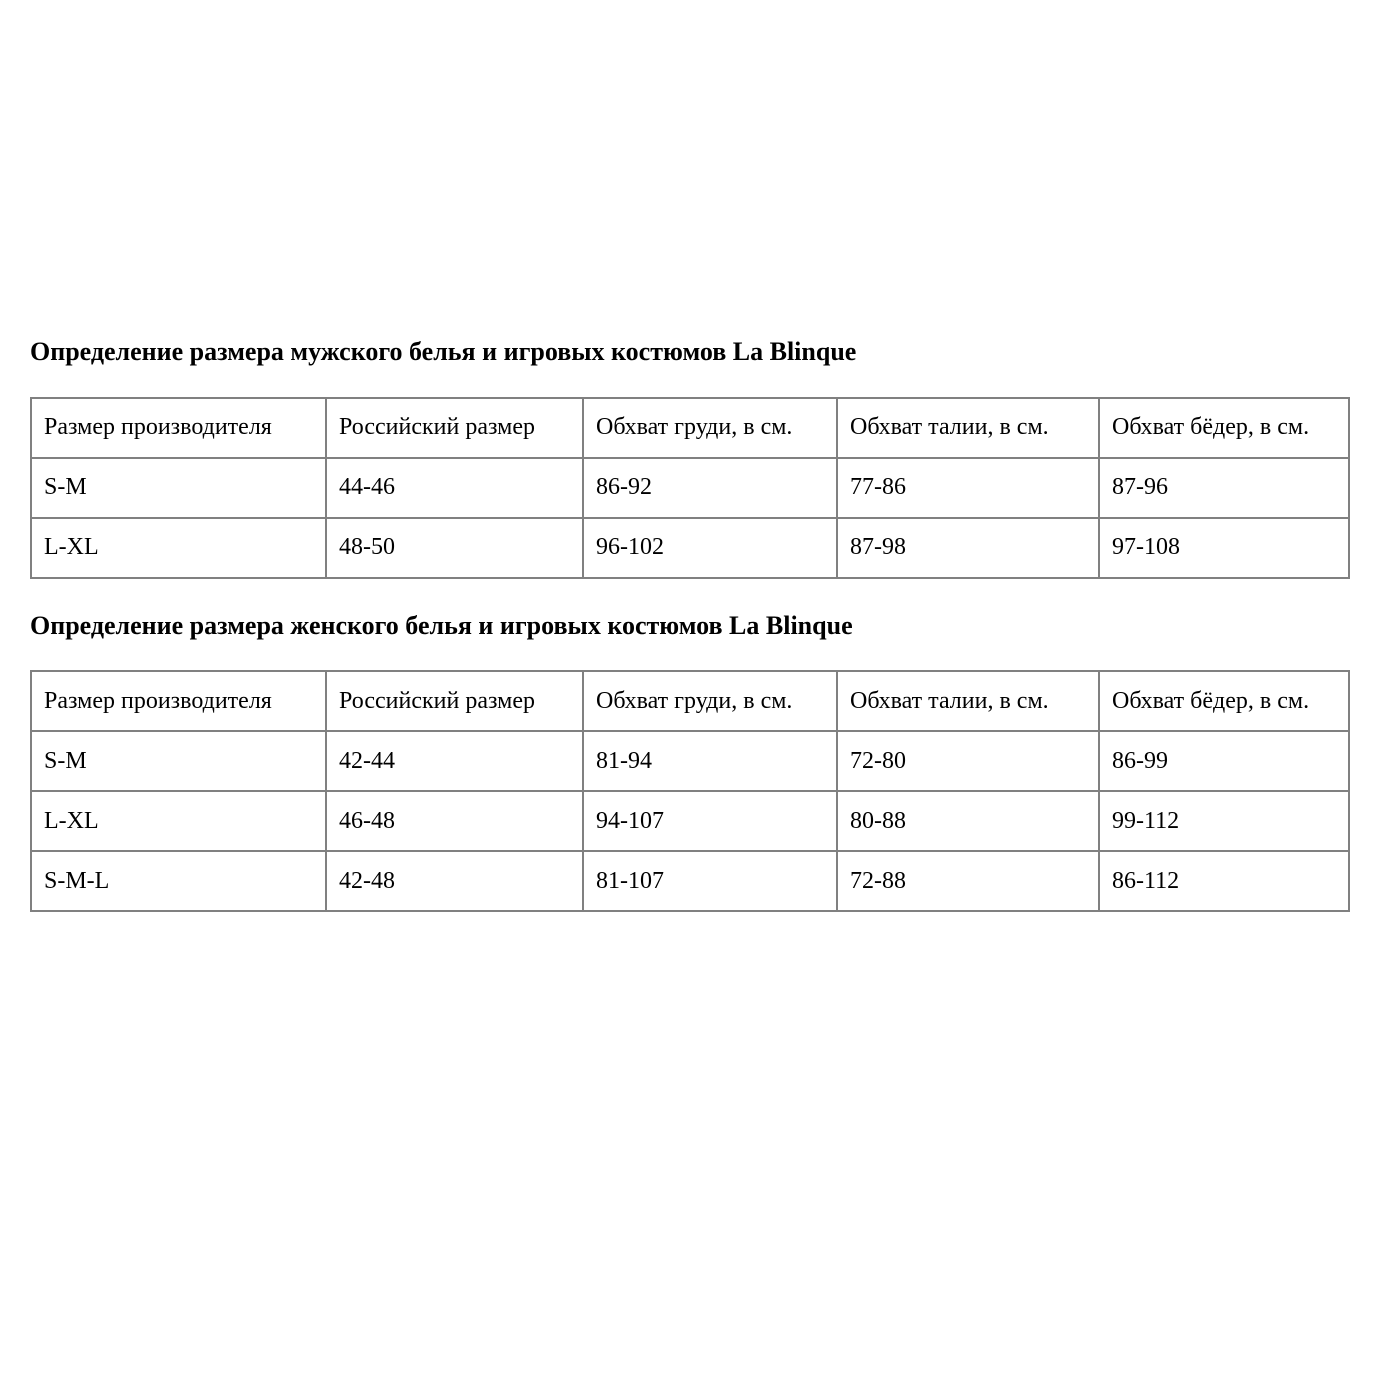 The height and width of the screenshot is (1376, 1376). What do you see at coordinates (1224, 547) in the screenshot?
I see `table-cell: 97-108` at bounding box center [1224, 547].